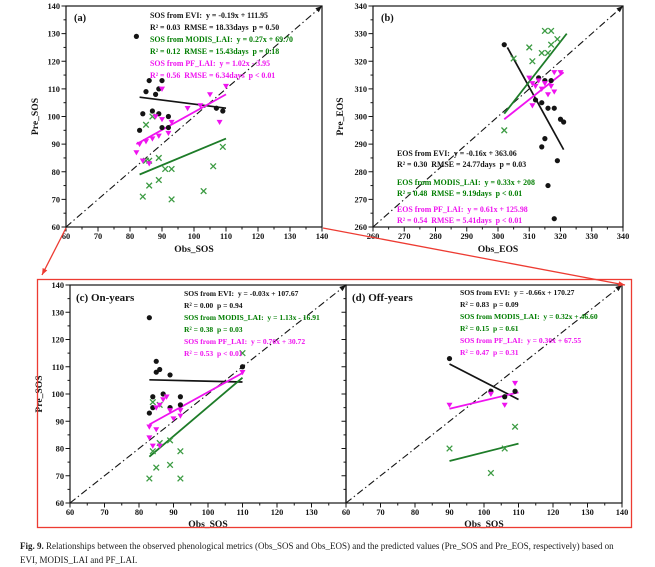 The image size is (655, 567). Describe the element at coordinates (56, 172) in the screenshot. I see `y-tick-label: 80` at that location.